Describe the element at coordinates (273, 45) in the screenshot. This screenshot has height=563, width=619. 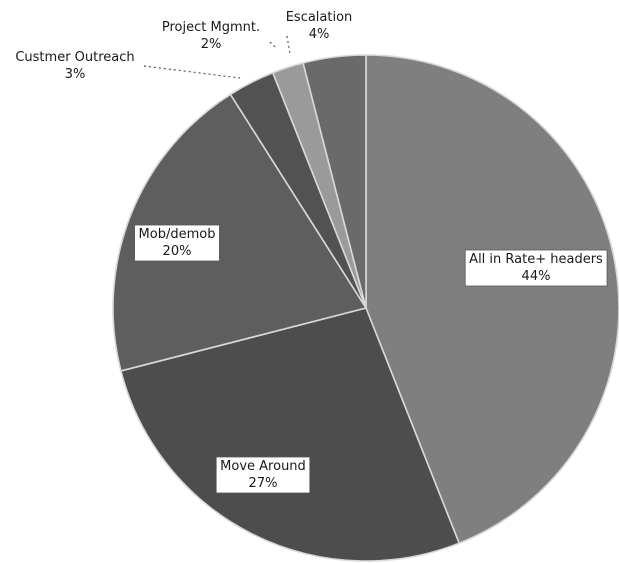
I see `leader-line-project-mgmnt` at that location.